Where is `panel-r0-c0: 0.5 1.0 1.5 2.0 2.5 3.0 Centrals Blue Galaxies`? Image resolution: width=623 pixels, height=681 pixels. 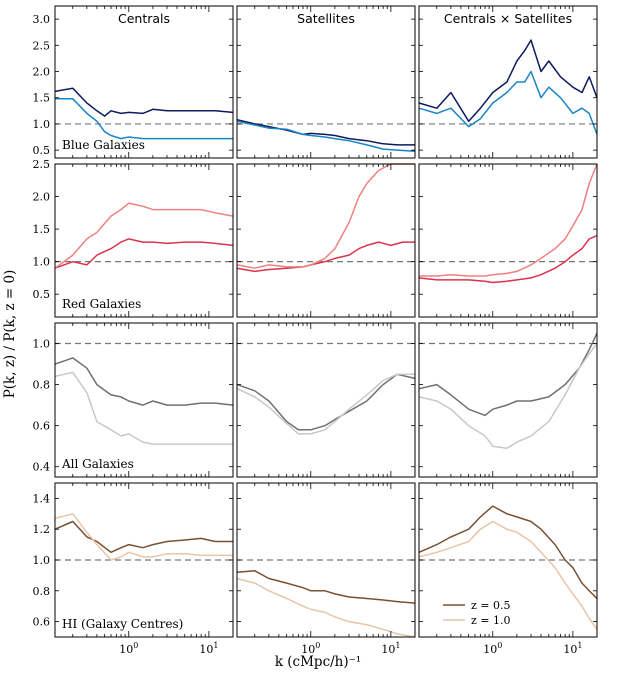
panel-r0-c0: 0.5 1.0 1.5 2.0 2.5 3.0 Centrals Blue Galaxies is located at coordinates (133, 82).